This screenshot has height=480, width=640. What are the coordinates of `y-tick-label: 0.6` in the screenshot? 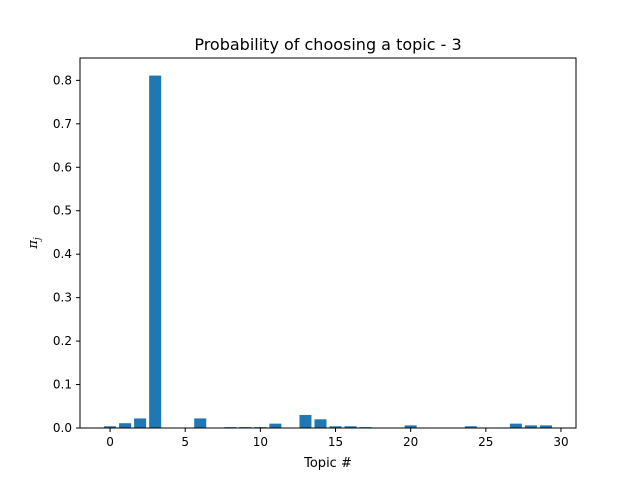 It's located at (62, 167).